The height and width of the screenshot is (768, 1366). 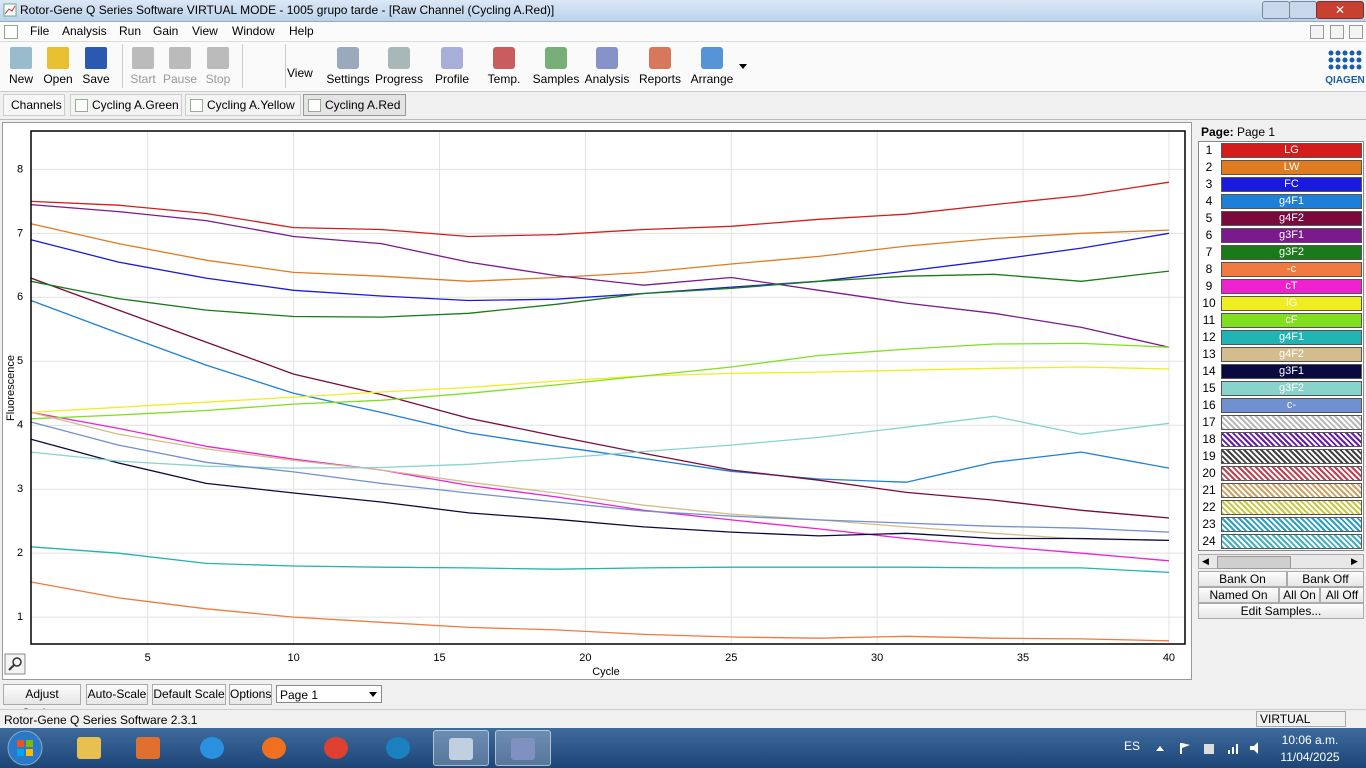 What do you see at coordinates (1242, 579) in the screenshot?
I see `panel-button: Bank On` at bounding box center [1242, 579].